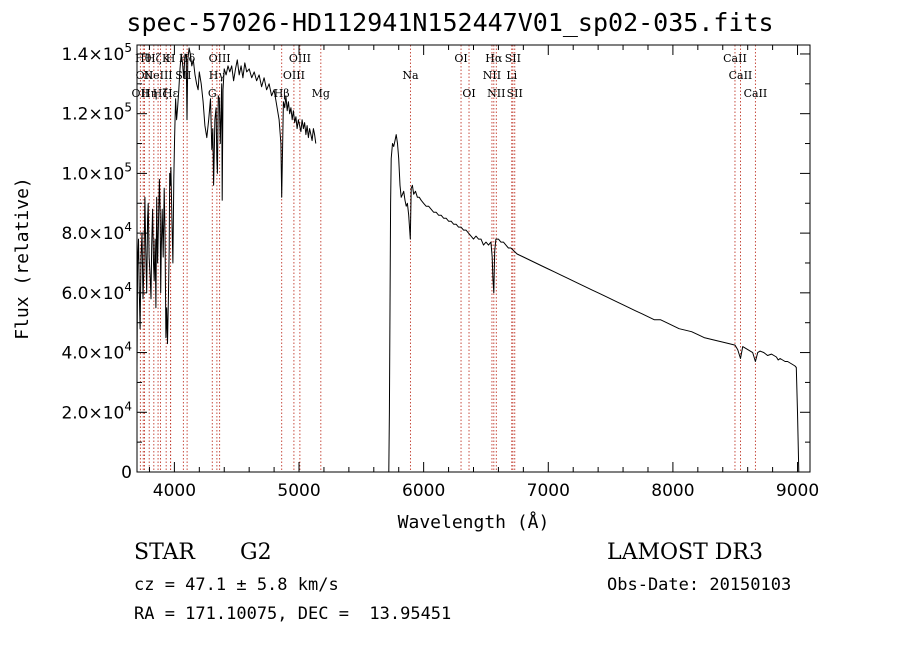 This screenshot has width=900, height=649. What do you see at coordinates (96, 113) in the screenshot?
I see `y-tick-label-120000: 1.2×10⁵` at bounding box center [96, 113].